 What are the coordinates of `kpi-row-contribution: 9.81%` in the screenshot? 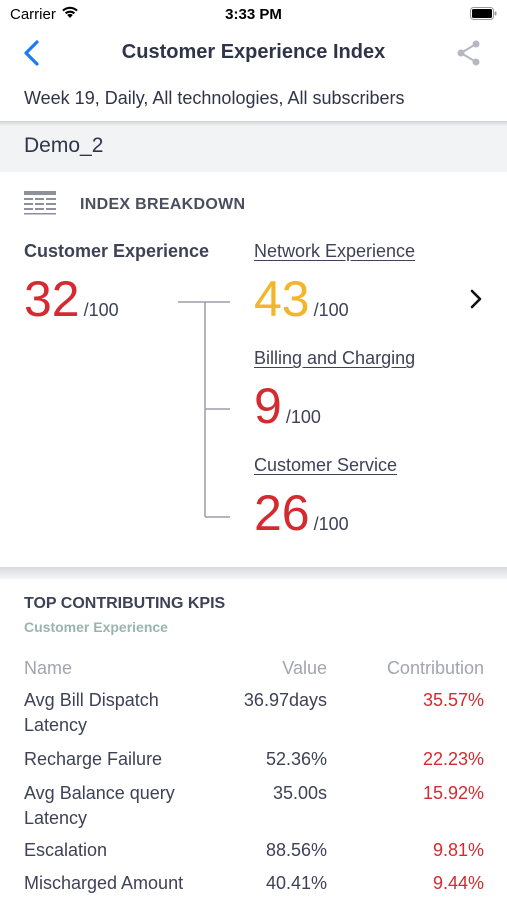 It's located at (458, 850).